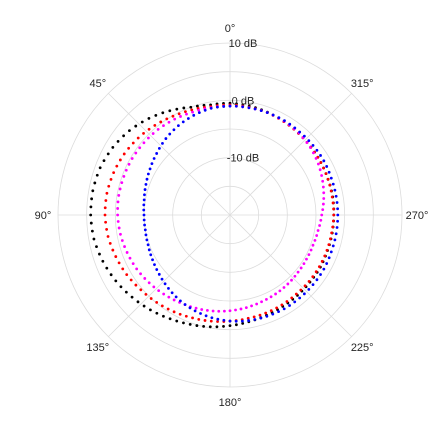 This screenshot has width=443, height=443. What do you see at coordinates (169, 275) in the screenshot?
I see `angular-gridline` at bounding box center [169, 275].